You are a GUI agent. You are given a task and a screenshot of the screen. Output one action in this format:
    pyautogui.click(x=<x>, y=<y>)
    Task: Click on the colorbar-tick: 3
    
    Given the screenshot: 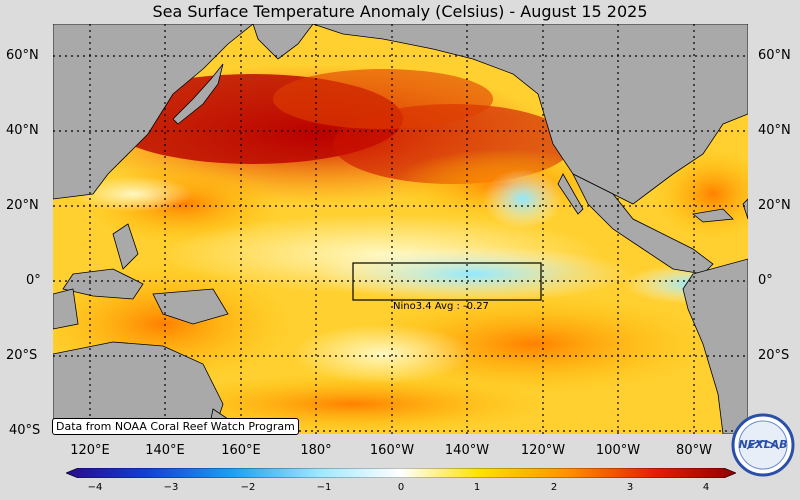 What is the action you would take?
    pyautogui.click(x=630, y=487)
    